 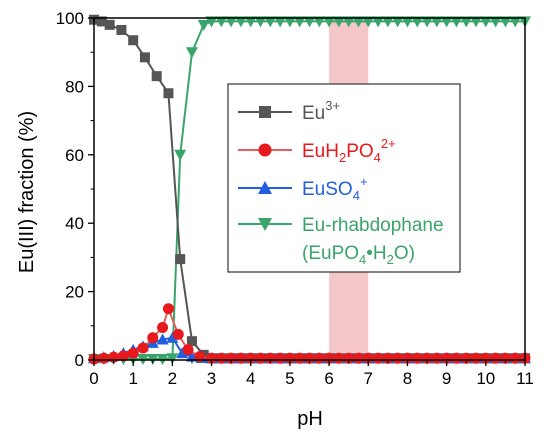 I want to click on x-tick-label: 4, so click(x=250, y=378).